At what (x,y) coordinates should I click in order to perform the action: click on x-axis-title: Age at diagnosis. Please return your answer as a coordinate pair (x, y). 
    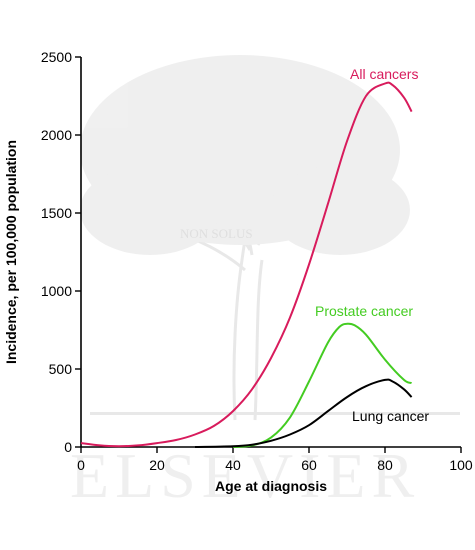
    Looking at the image, I should click on (271, 486).